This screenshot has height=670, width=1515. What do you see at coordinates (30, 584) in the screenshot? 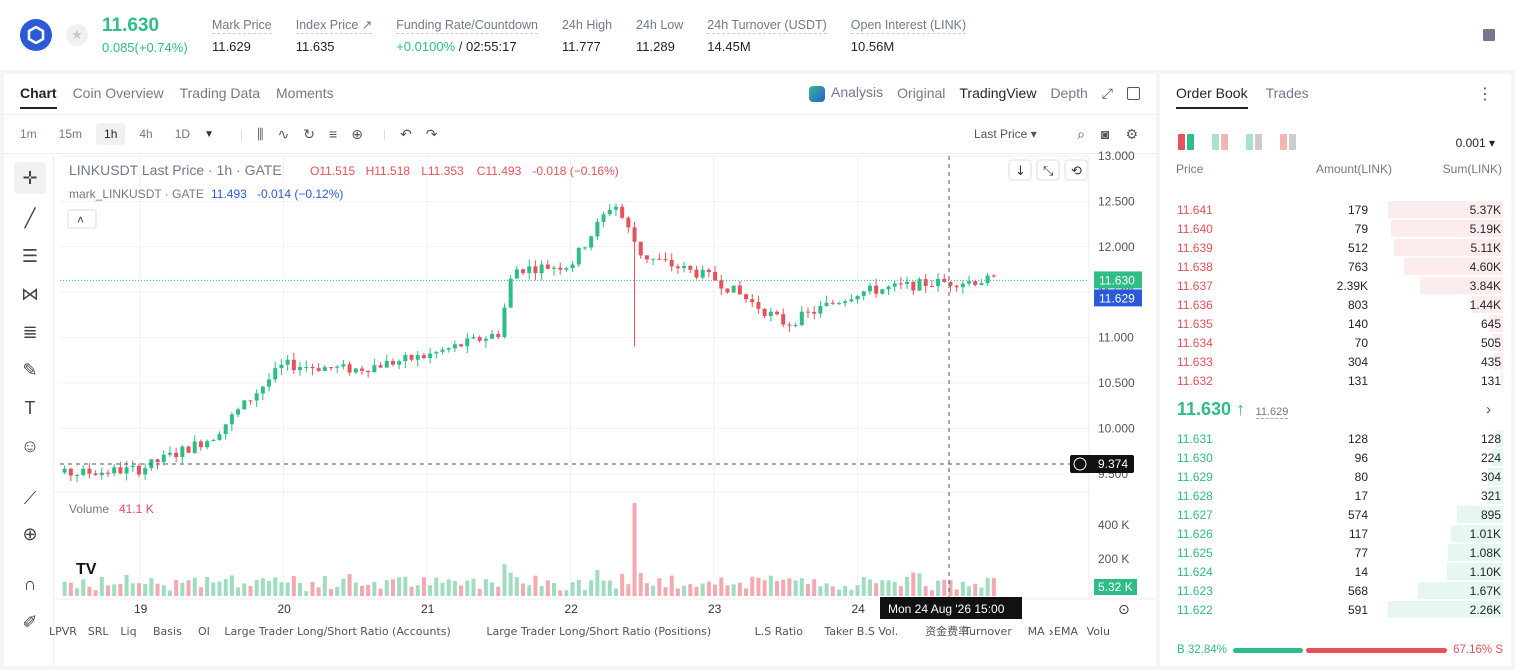
I see `magnet-icon: ∩` at bounding box center [30, 584].